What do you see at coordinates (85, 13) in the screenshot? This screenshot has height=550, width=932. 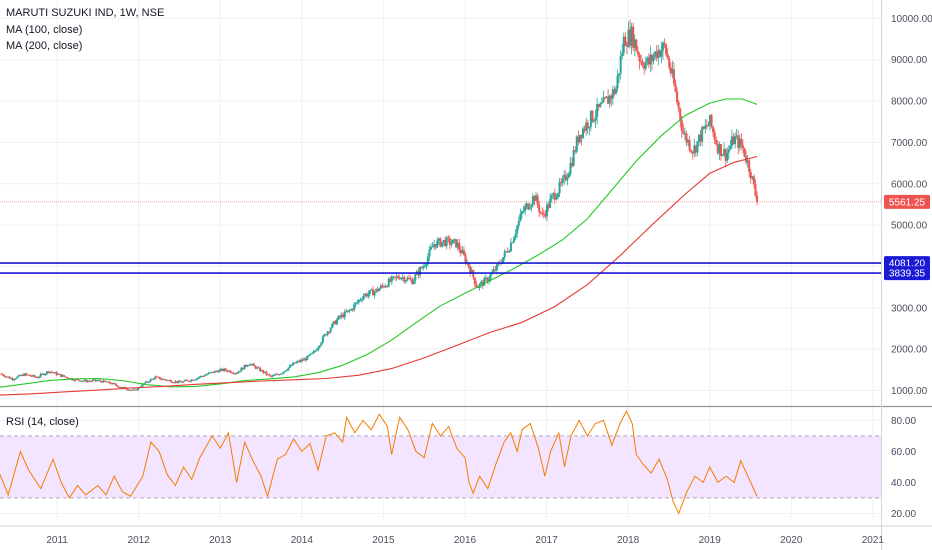 I see `symbol-title: MARUTI SUZUKI IND, 1W, NSE` at bounding box center [85, 13].